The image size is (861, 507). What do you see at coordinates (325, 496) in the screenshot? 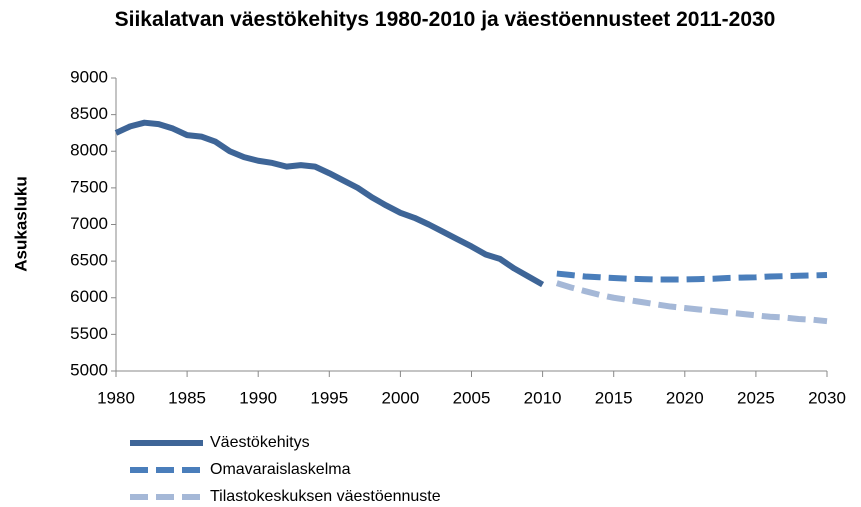
I see `legend-label: Tilastokeskuksen väestöennuste` at bounding box center [325, 496].